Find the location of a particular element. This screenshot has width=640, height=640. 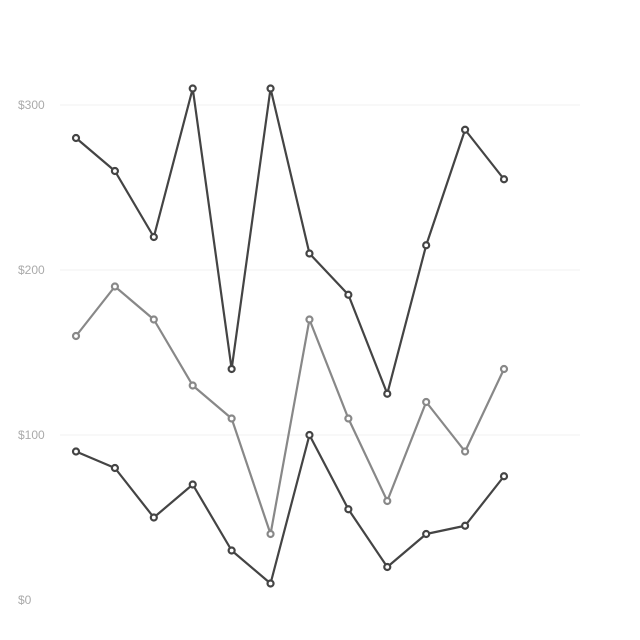

y-tick-label: $100 is located at coordinates (31, 435).